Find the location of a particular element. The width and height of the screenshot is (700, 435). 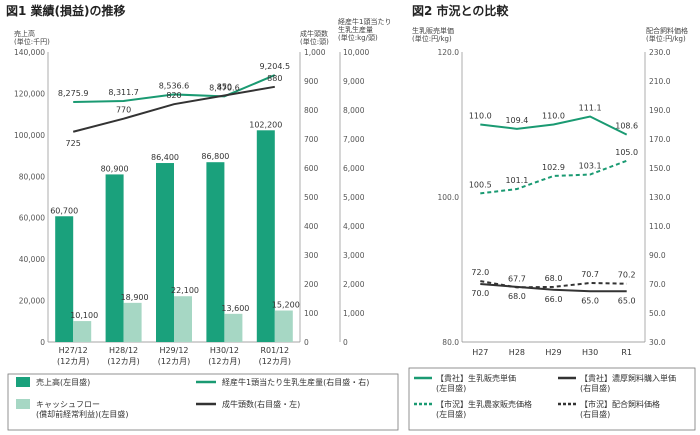

chart1-bar-label: 80,900 is located at coordinates (115, 168).